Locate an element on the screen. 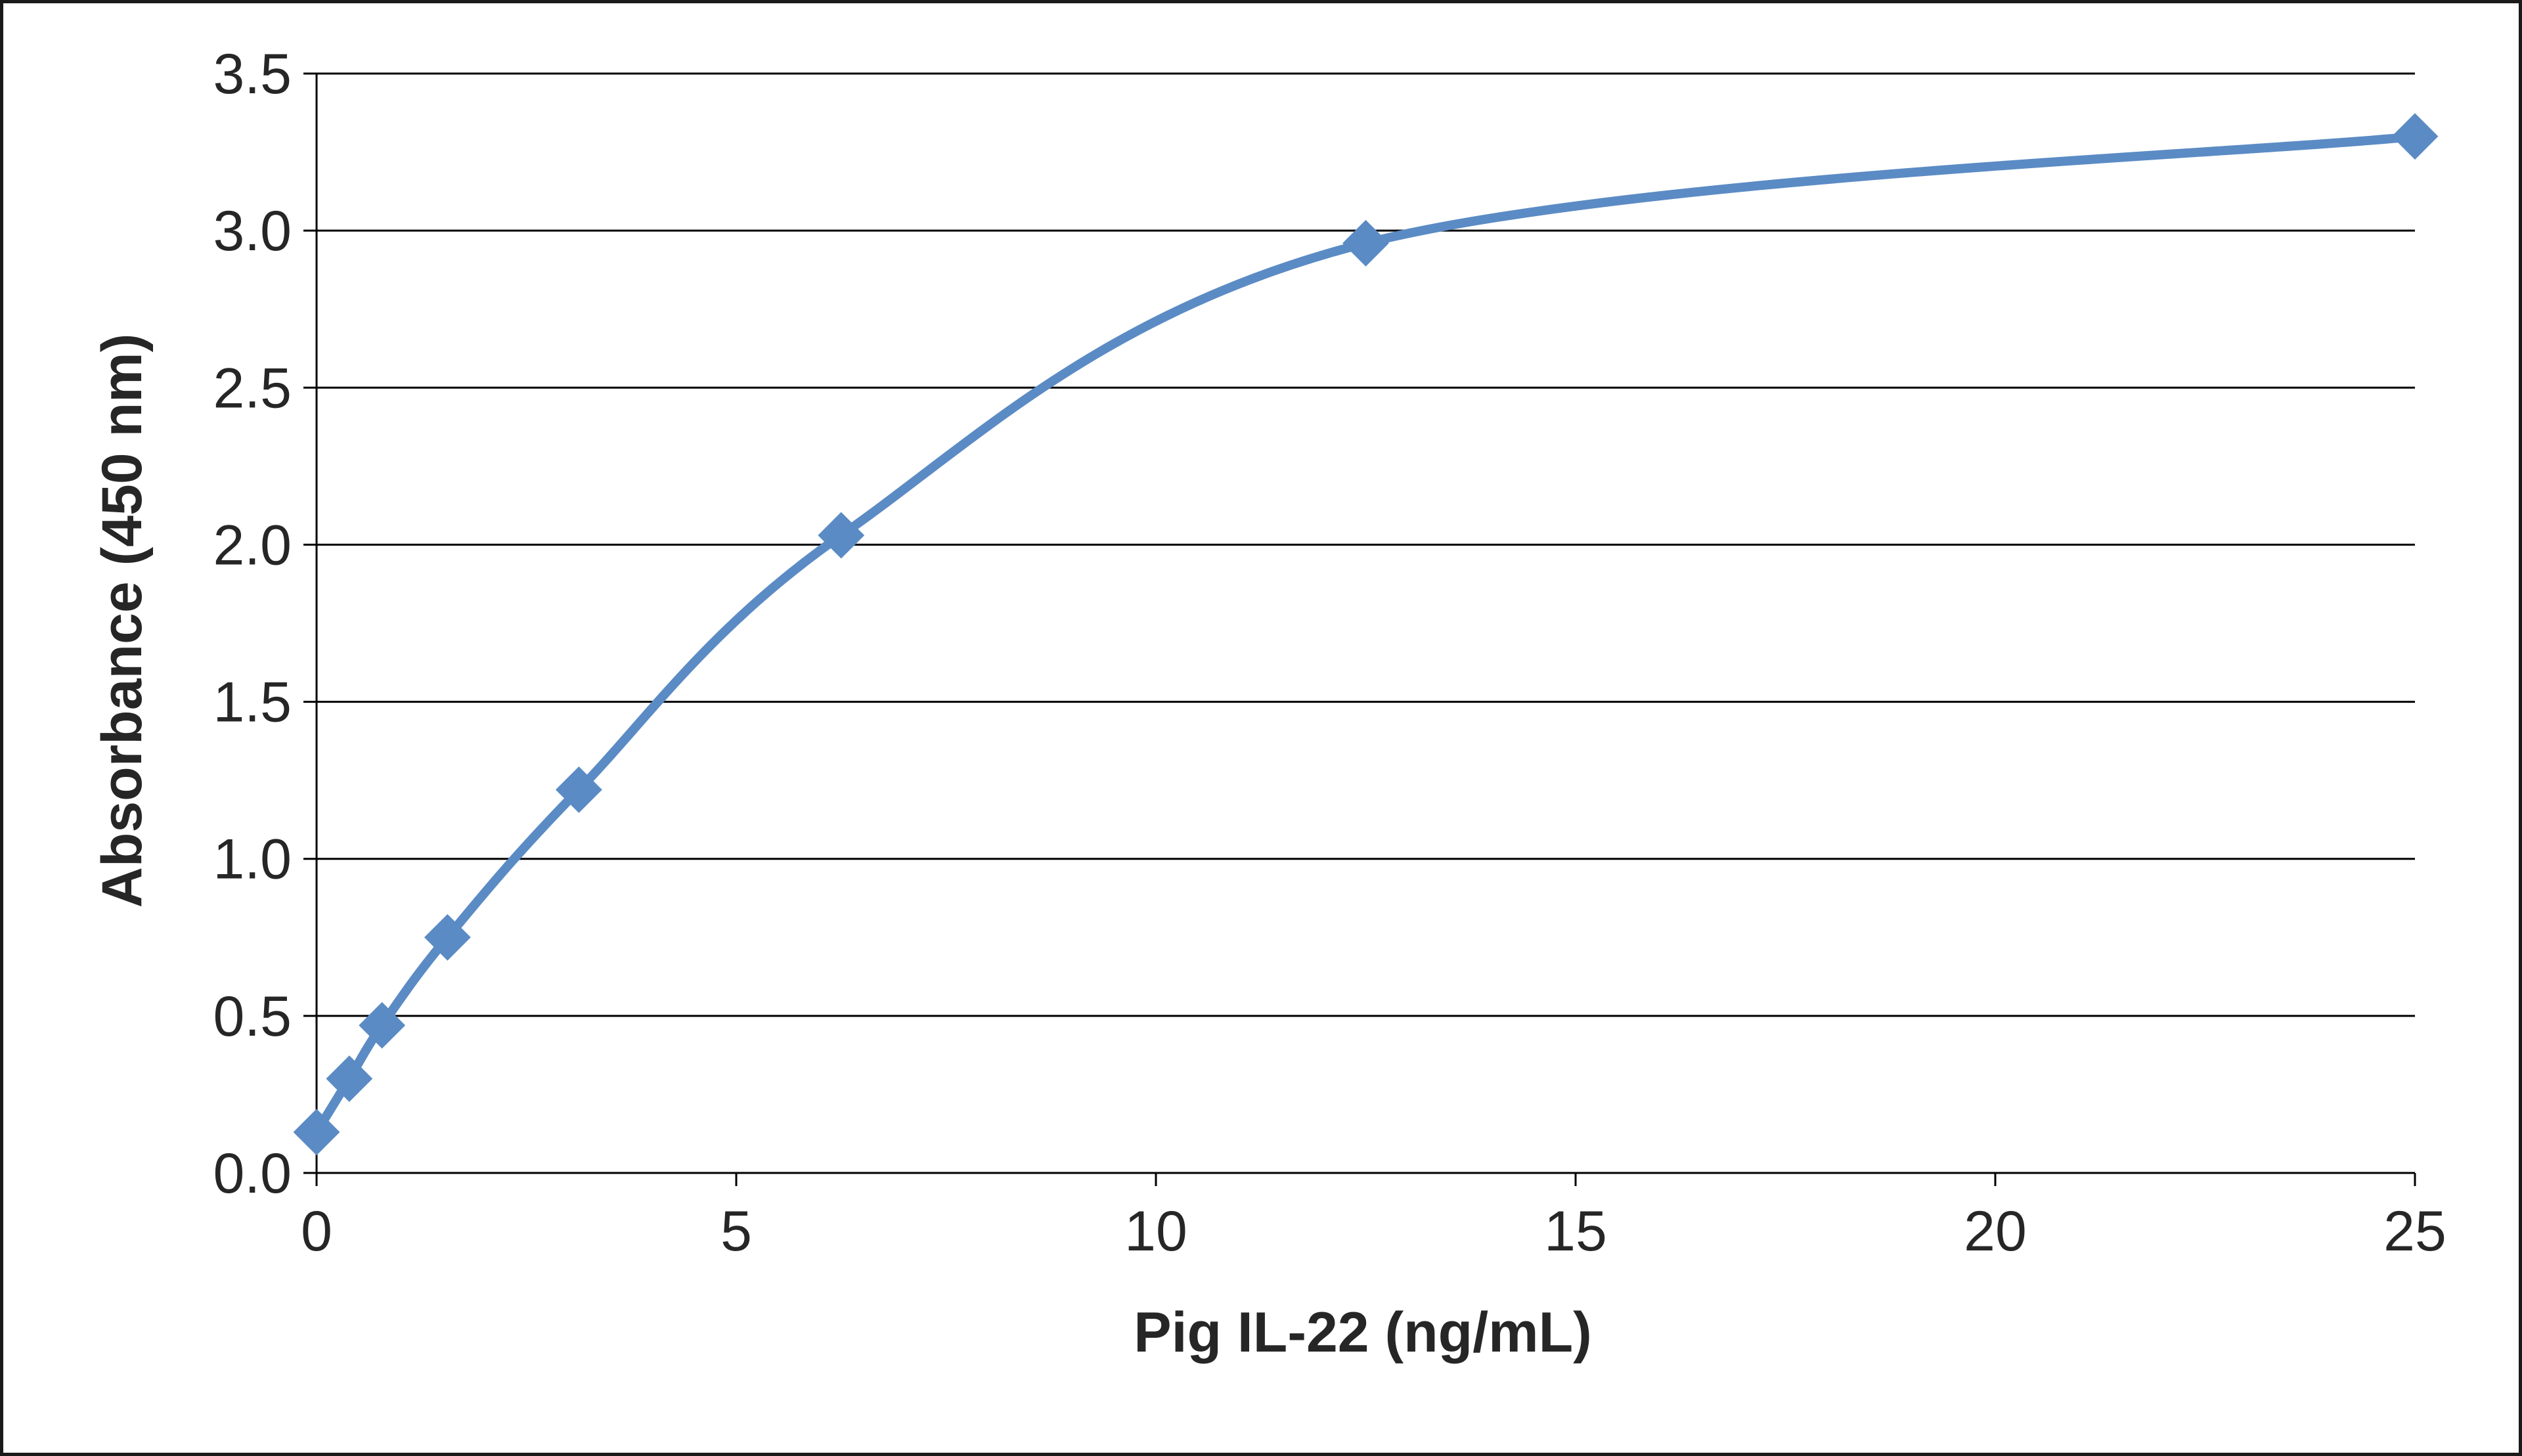 The width and height of the screenshot is (2522, 1456). y-tick-label: 2.0 is located at coordinates (252, 545).